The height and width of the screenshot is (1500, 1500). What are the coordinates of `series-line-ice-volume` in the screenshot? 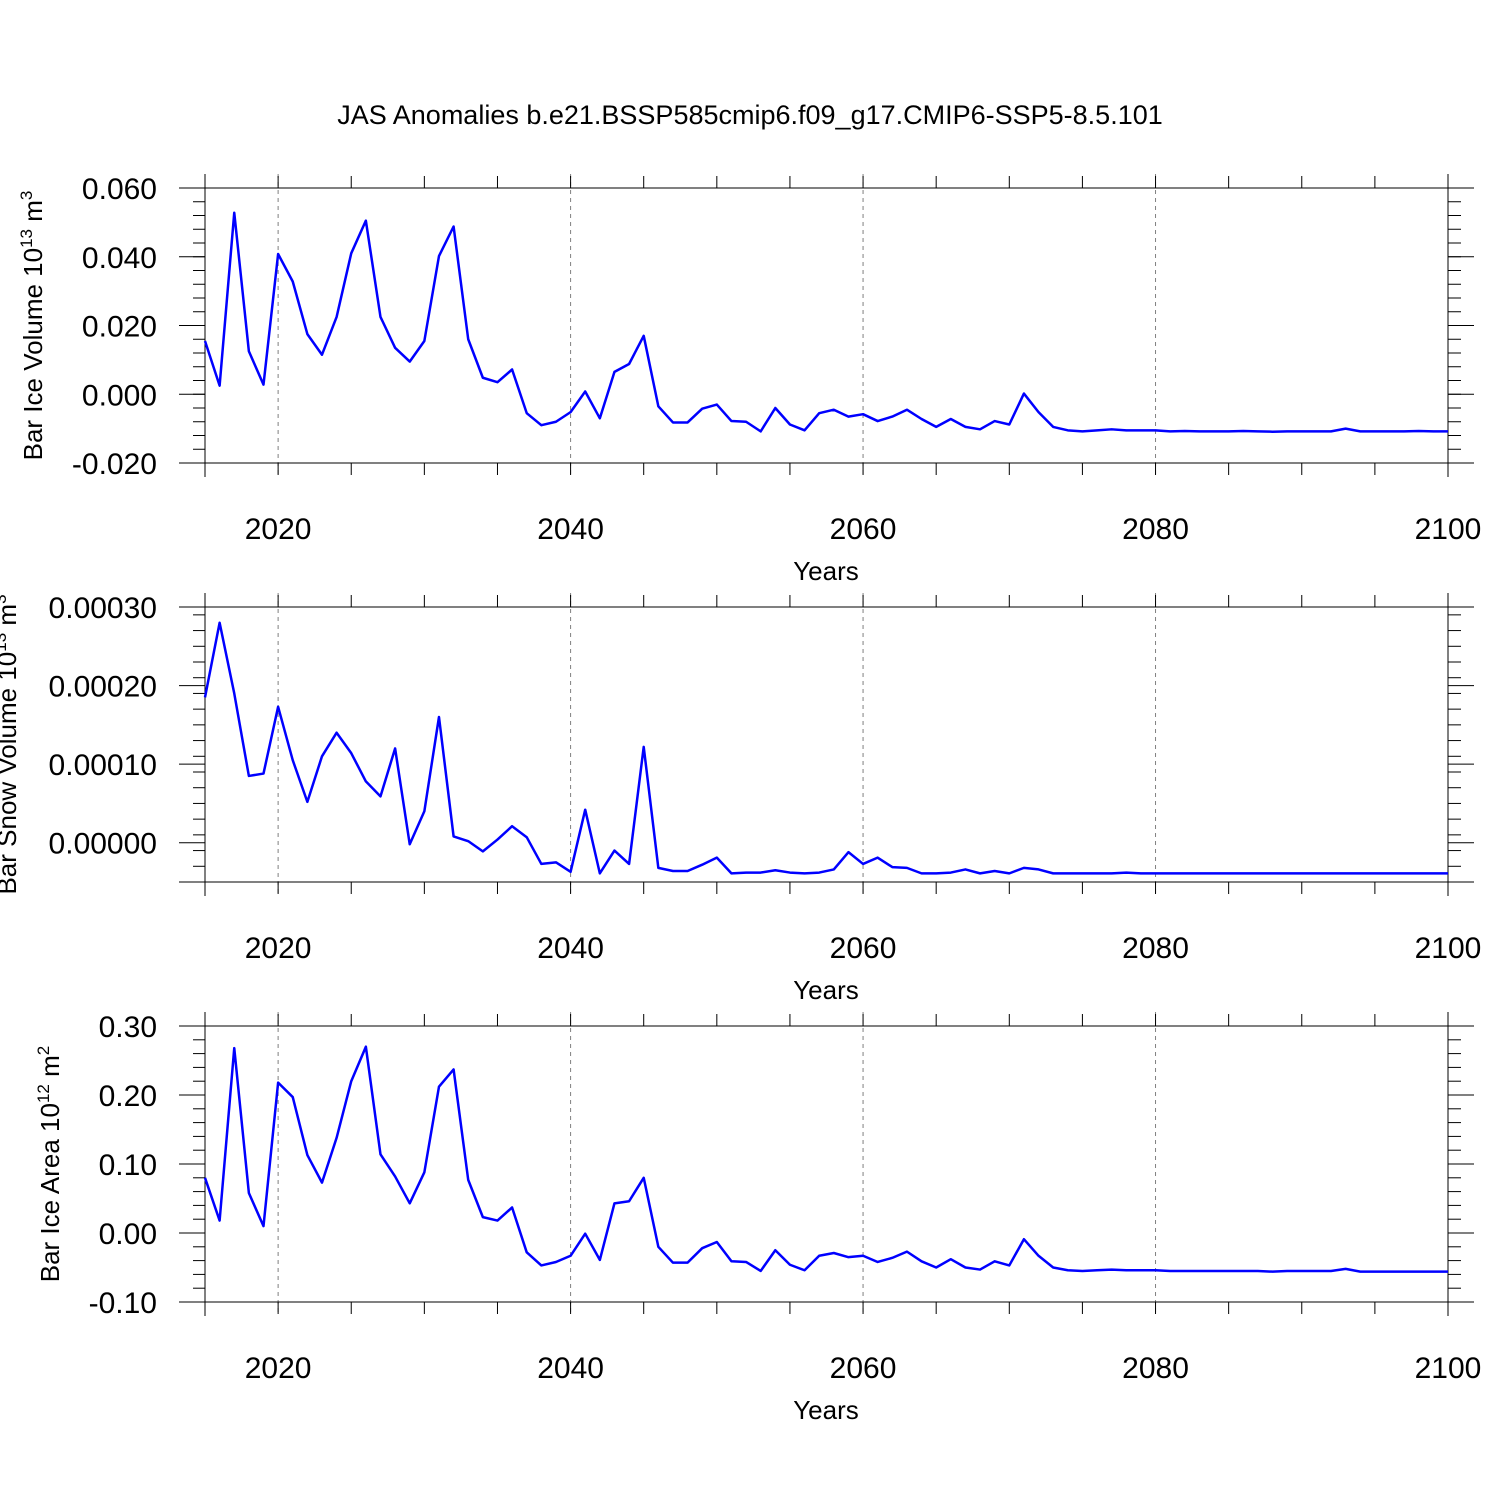 It's located at (825, 322).